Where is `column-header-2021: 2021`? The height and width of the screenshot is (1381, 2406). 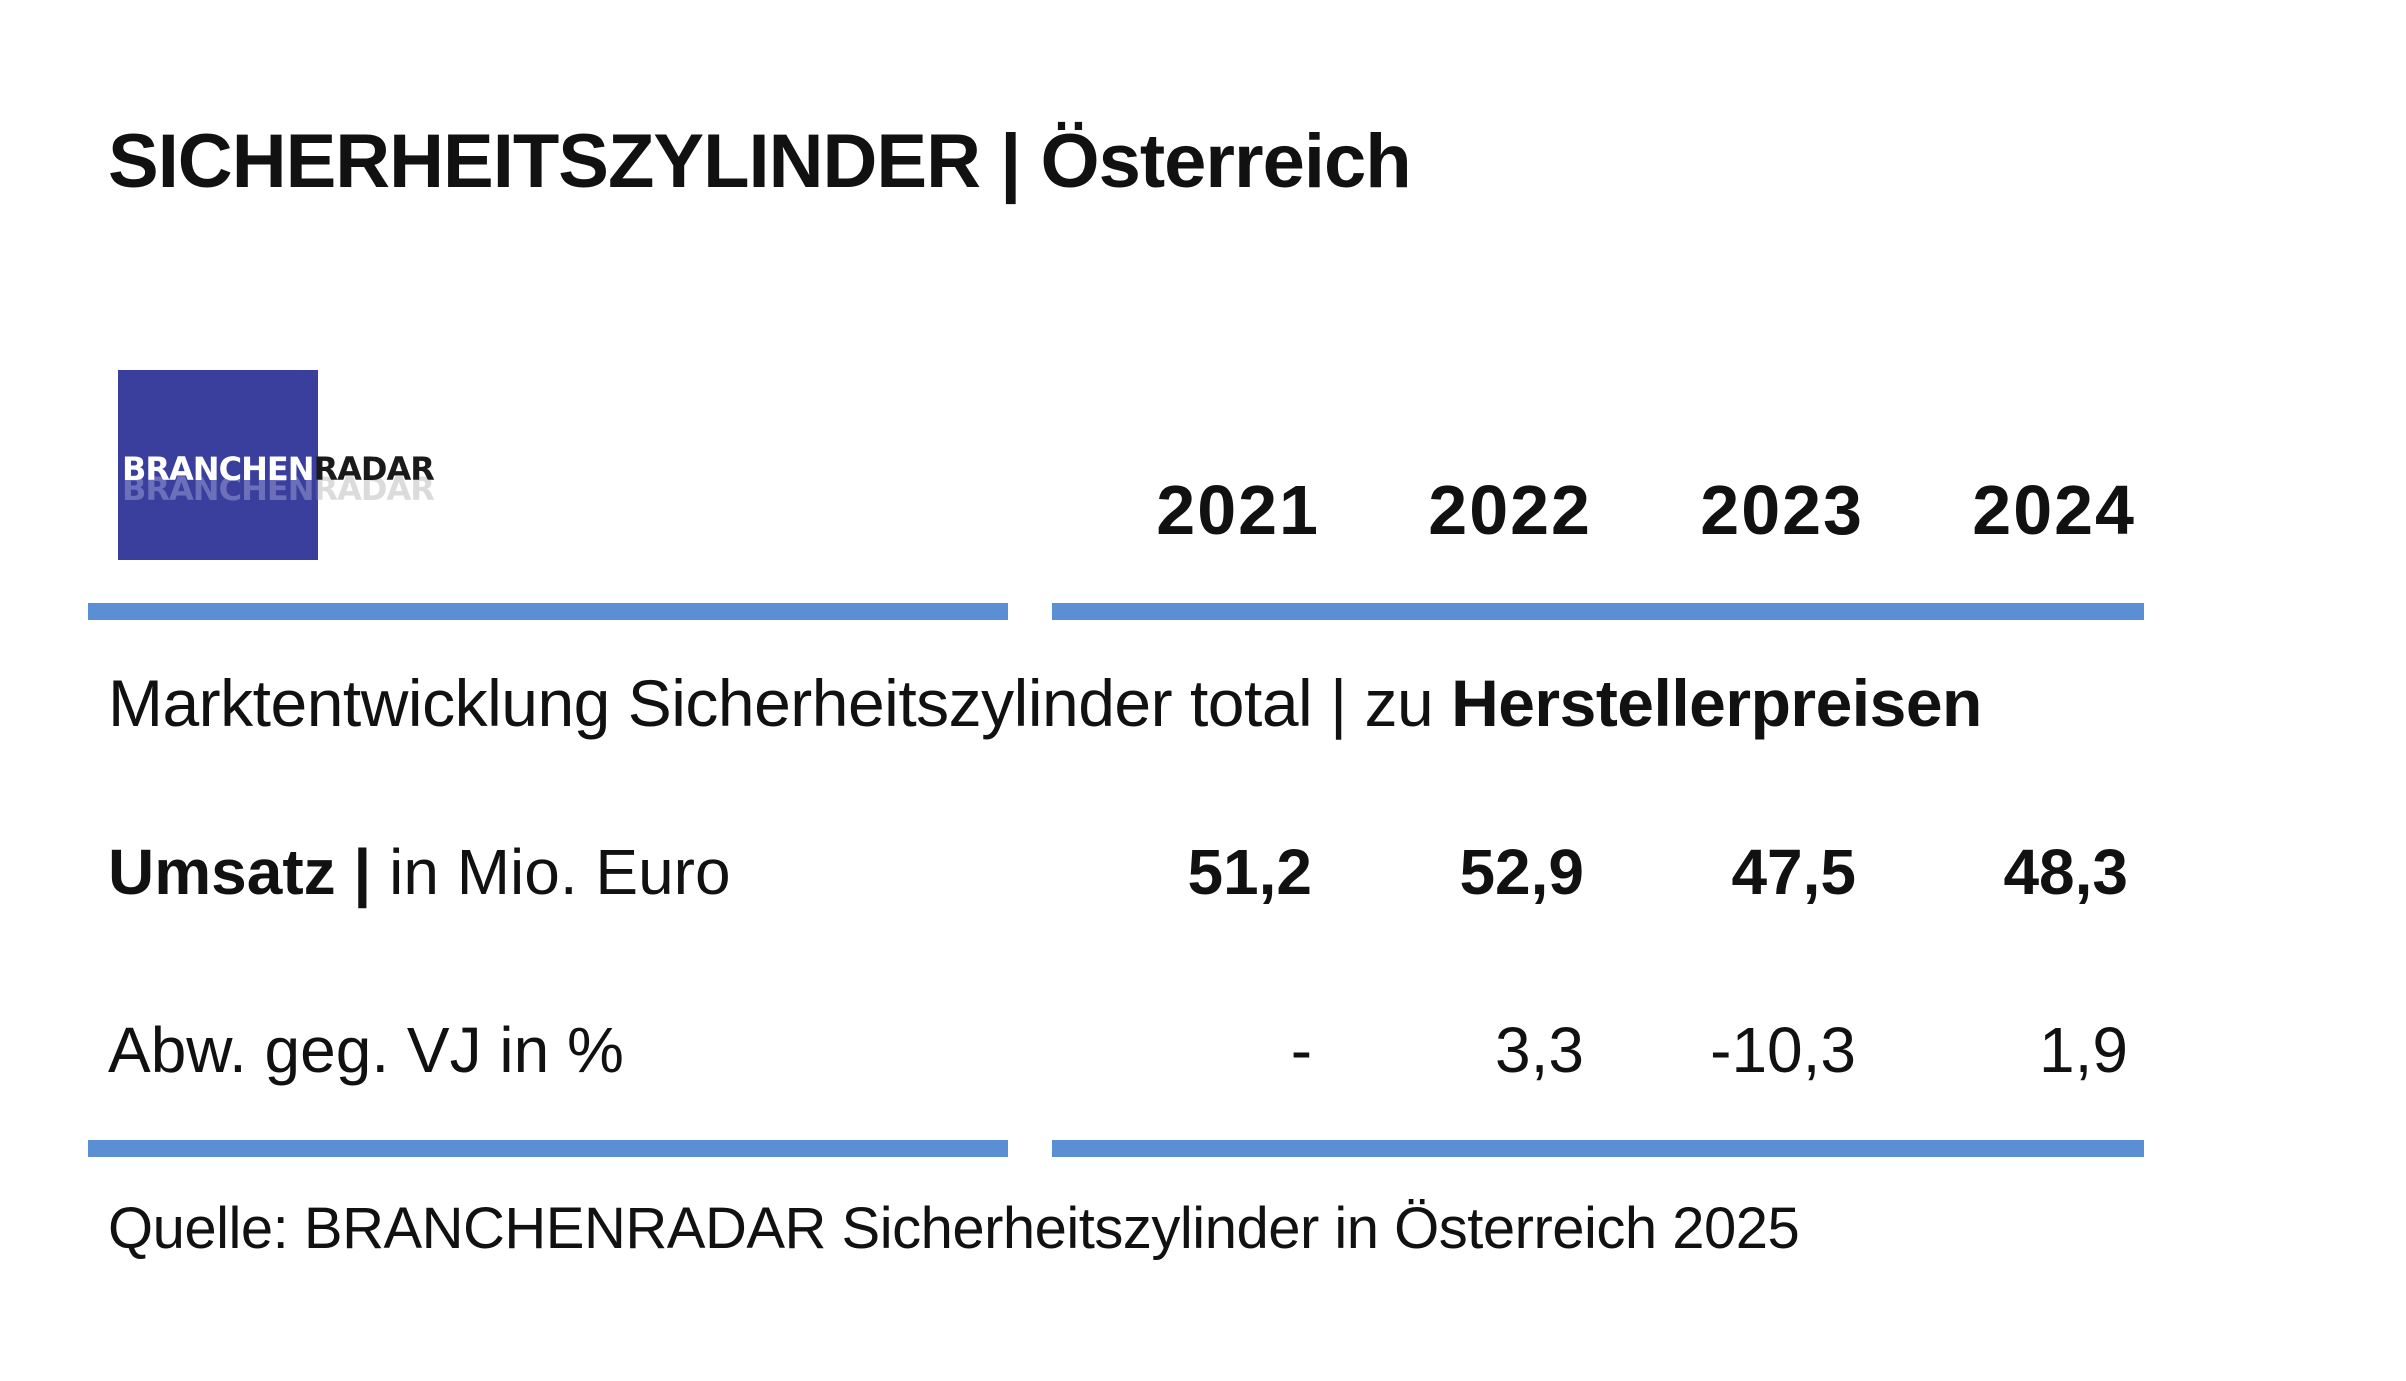 column-header-2021: 2021 is located at coordinates (1238, 510).